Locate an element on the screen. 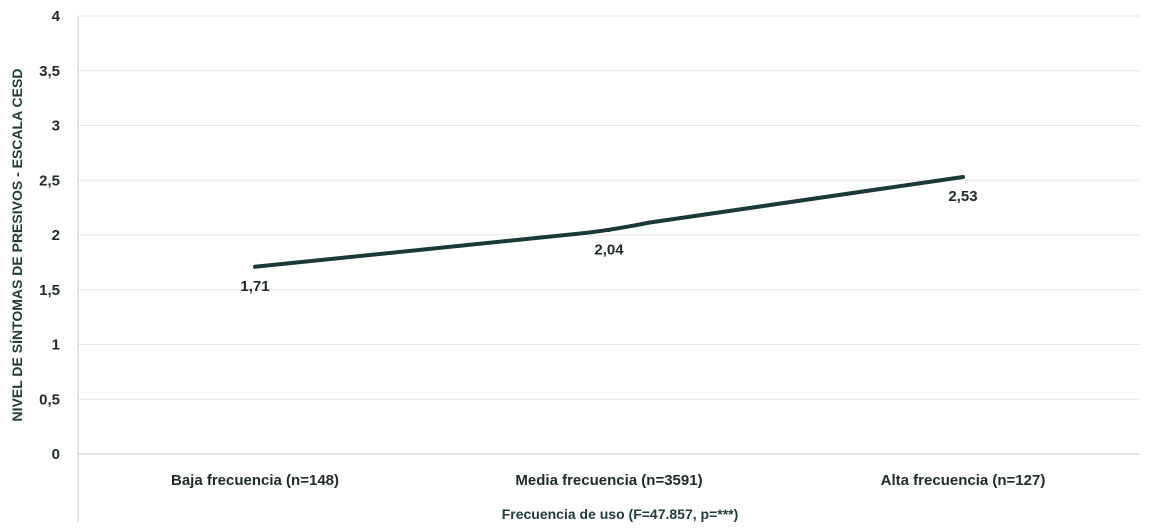 The height and width of the screenshot is (532, 1149). y-tick-label: 0 is located at coordinates (56, 454).